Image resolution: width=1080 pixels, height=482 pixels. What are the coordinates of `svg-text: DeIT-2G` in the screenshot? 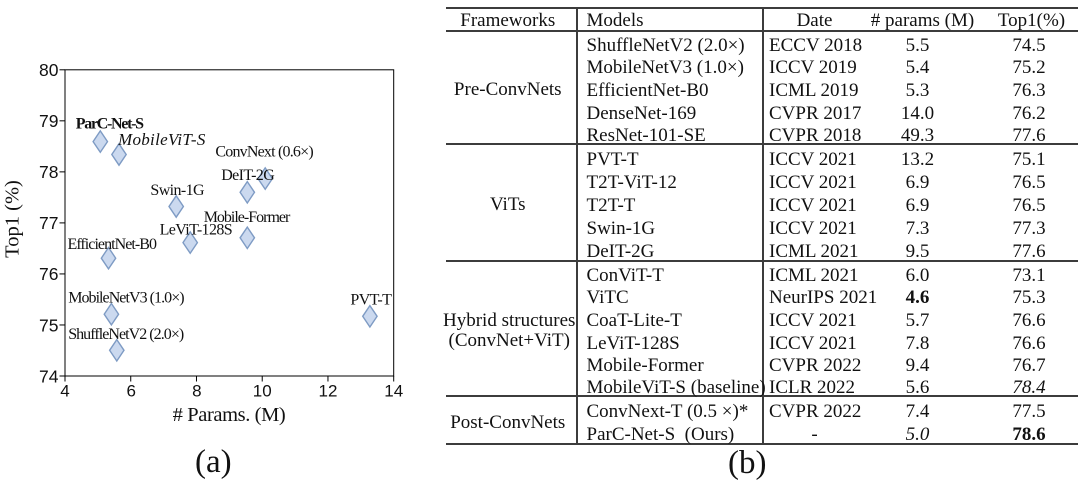 It's located at (248, 175).